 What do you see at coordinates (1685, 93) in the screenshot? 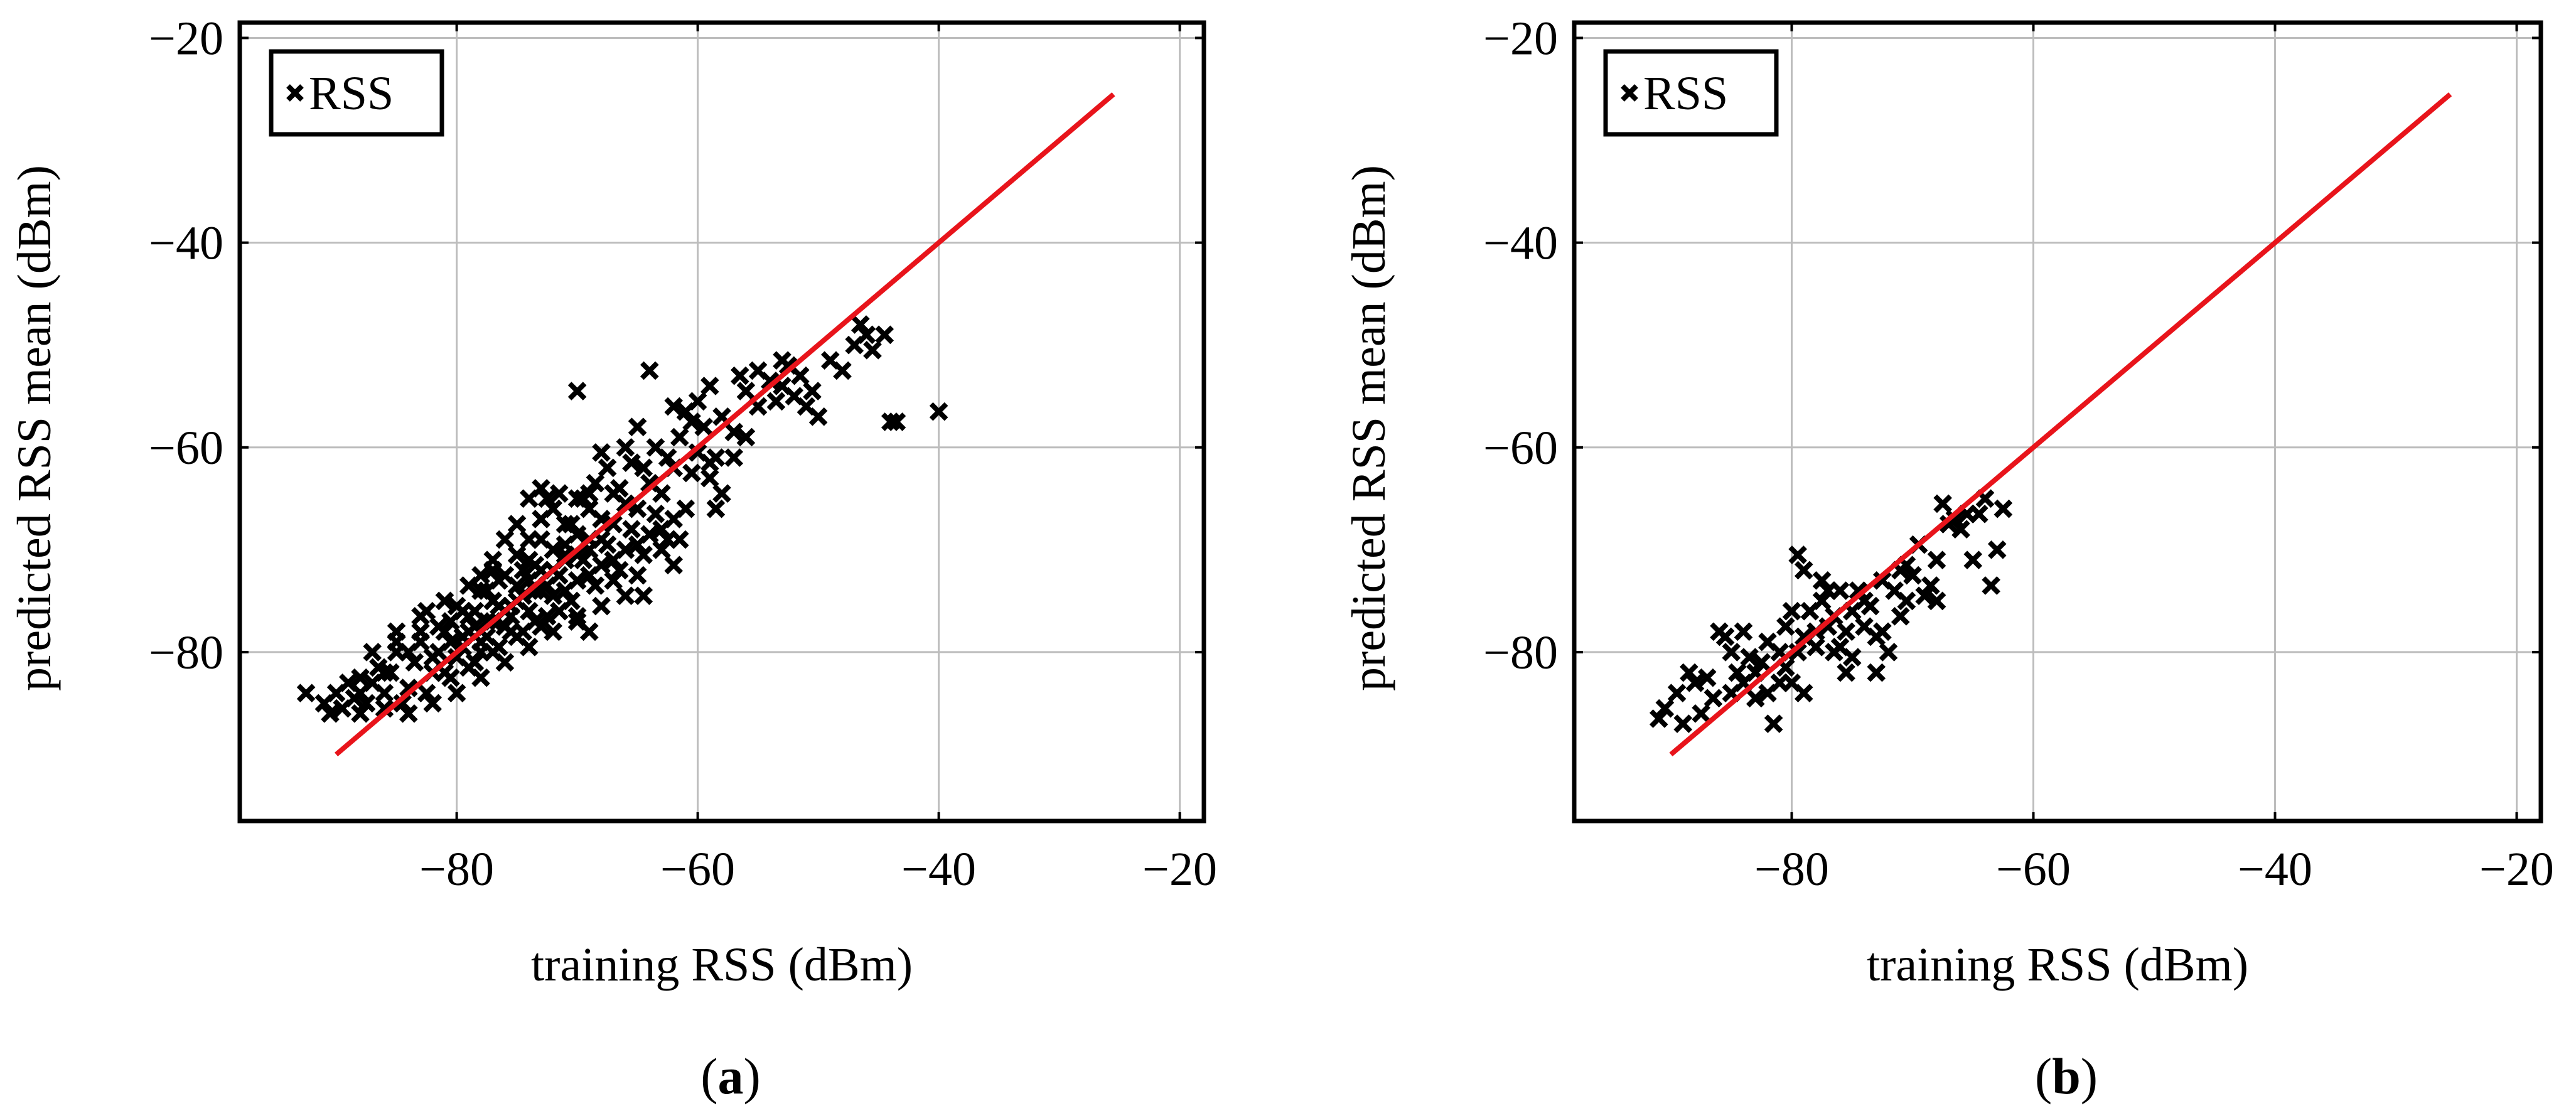
I see `legend-label-b: RSS` at bounding box center [1685, 93].